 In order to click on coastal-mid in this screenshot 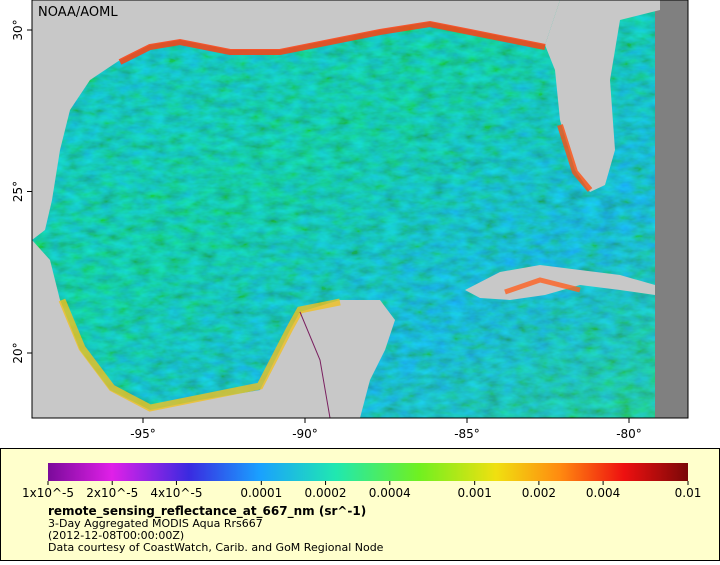, I will do `click(199, 355)`.